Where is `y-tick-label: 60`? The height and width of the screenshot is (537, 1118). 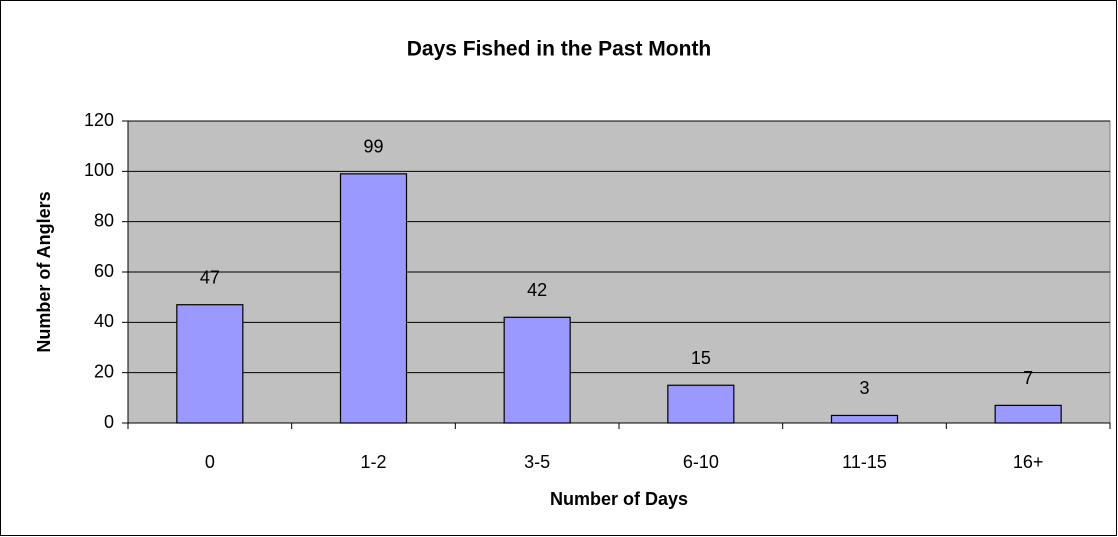
y-tick-label: 60 is located at coordinates (104, 271).